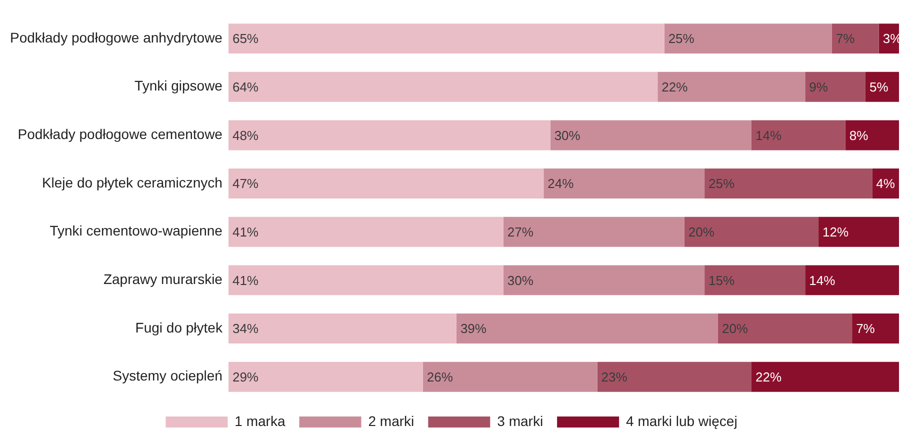 This screenshot has height=441, width=907. What do you see at coordinates (818, 86) in the screenshot?
I see `data-label: 9%` at bounding box center [818, 86].